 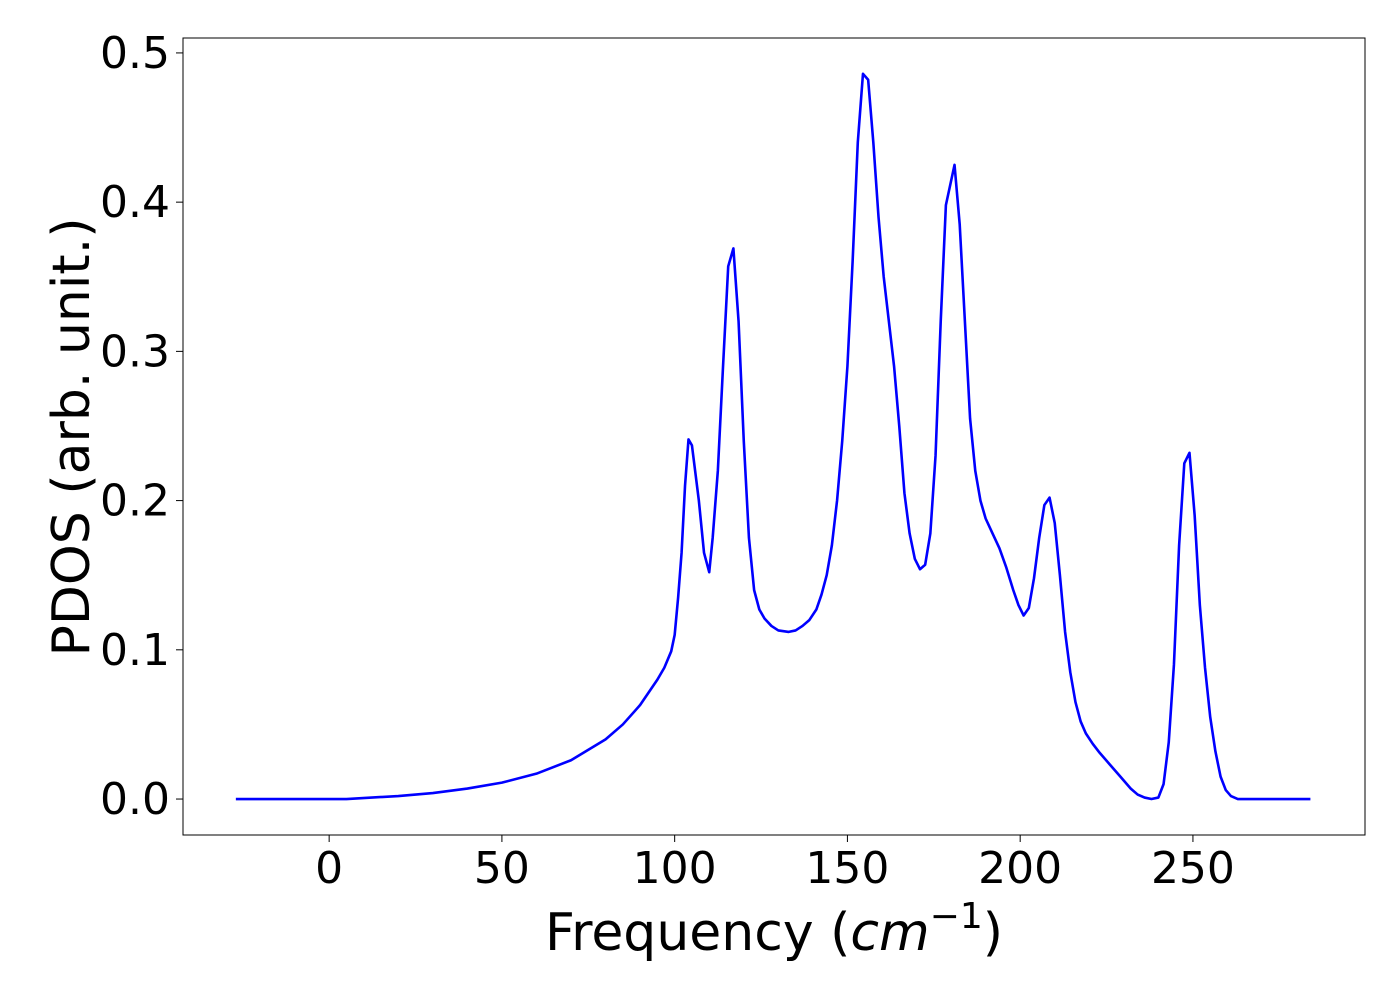 I want to click on x-tick-label: 200, so click(x=1020, y=868).